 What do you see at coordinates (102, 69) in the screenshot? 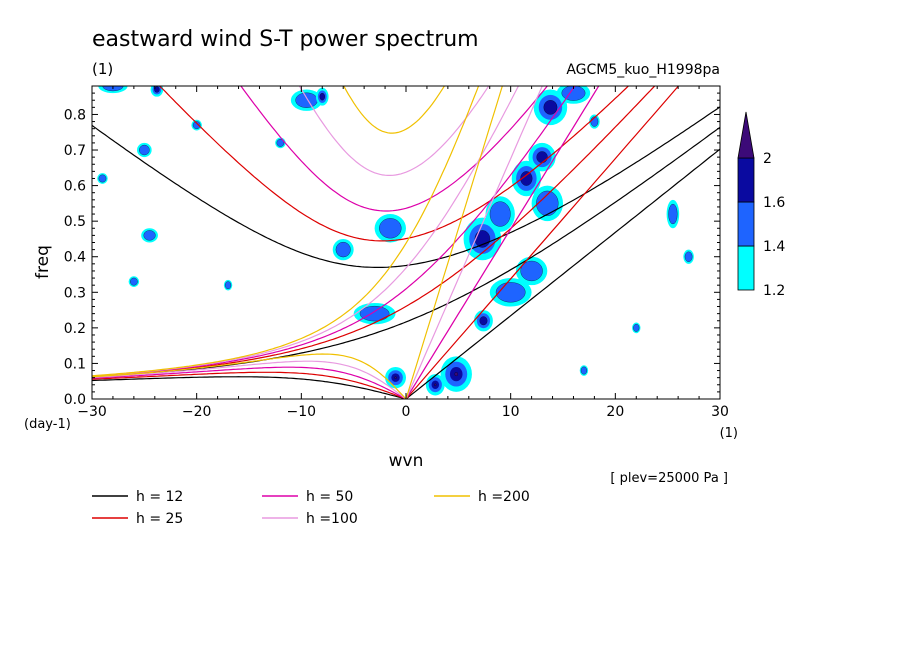
I see `title-unit: (1)` at bounding box center [102, 69].